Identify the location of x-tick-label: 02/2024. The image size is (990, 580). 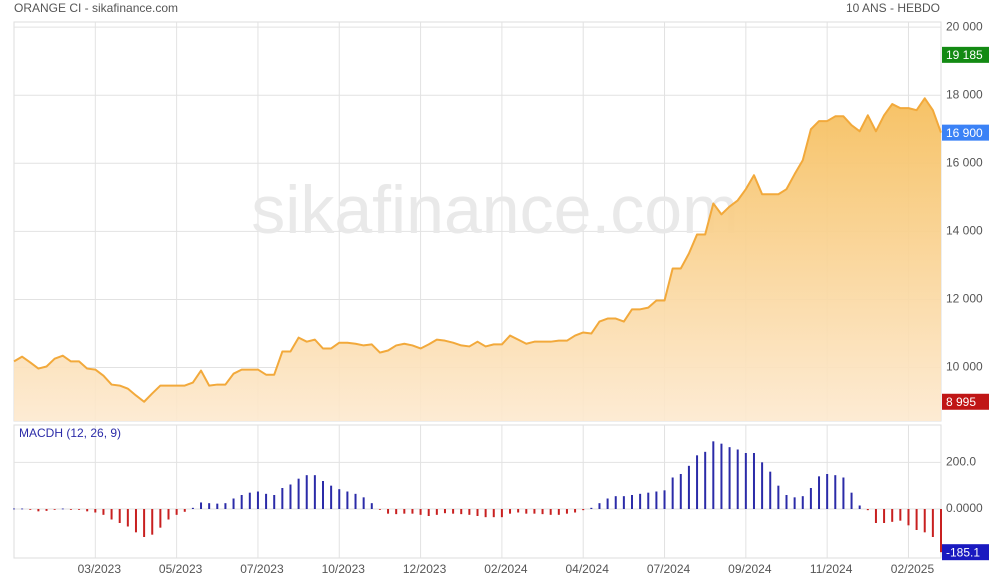
(506, 569).